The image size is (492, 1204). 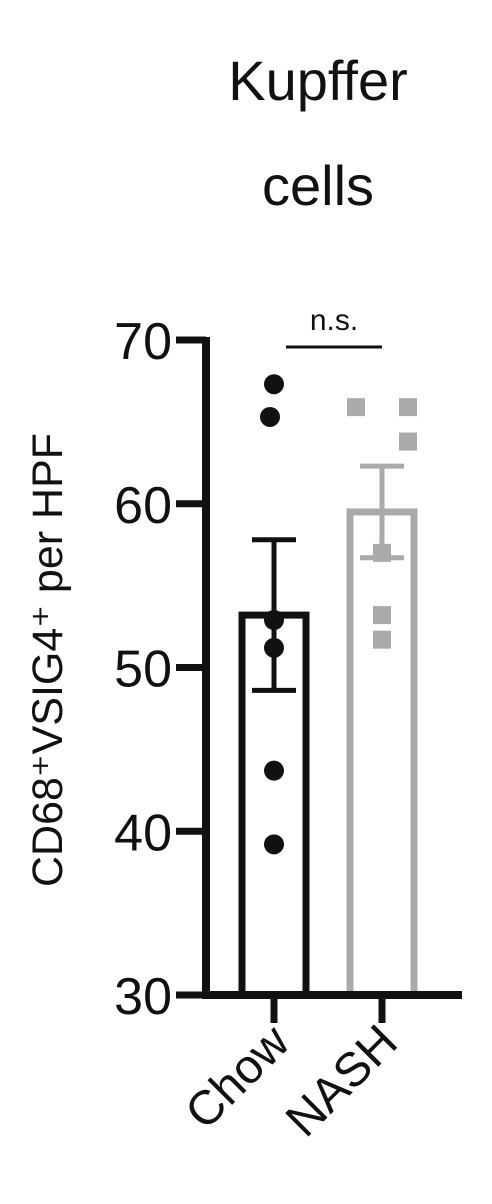 What do you see at coordinates (143, 997) in the screenshot?
I see `y-tick-label: 30` at bounding box center [143, 997].